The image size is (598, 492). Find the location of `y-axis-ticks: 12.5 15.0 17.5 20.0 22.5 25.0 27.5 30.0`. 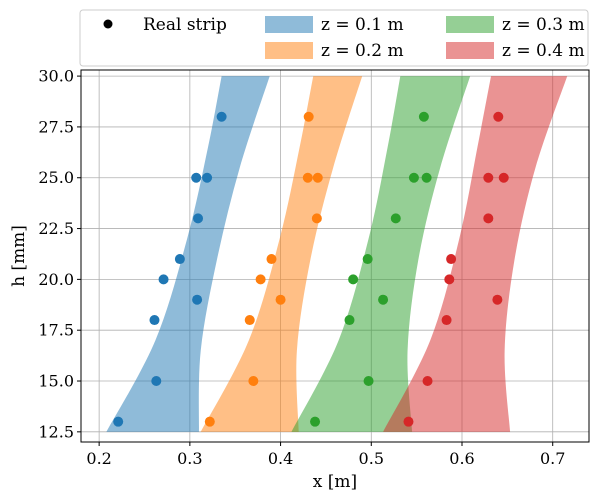

y-axis-ticks: 12.5 15.0 17.5 20.0 22.5 25.0 27.5 30.0 is located at coordinates (59, 254).